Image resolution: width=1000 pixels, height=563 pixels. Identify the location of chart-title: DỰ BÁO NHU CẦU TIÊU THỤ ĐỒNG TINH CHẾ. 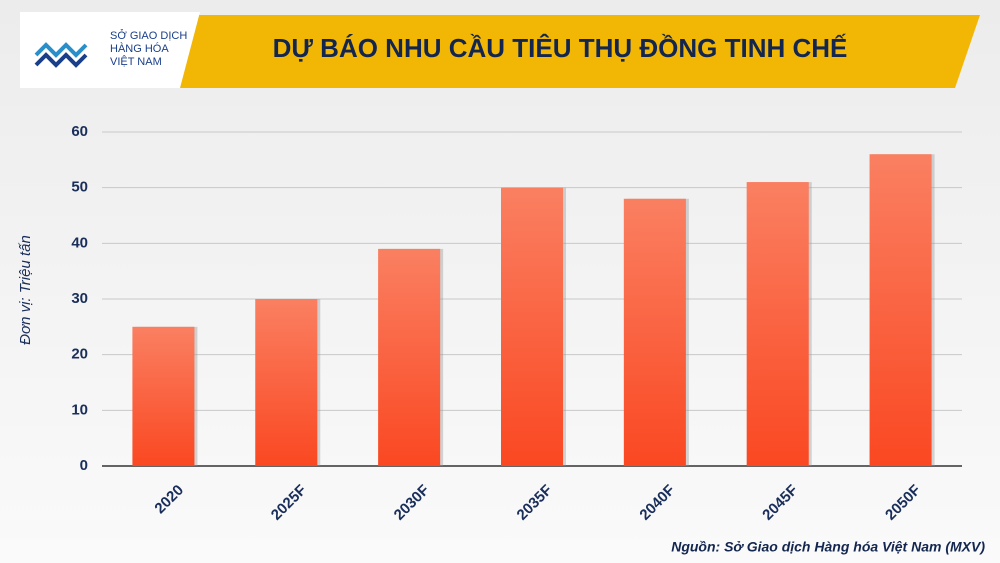
(560, 48).